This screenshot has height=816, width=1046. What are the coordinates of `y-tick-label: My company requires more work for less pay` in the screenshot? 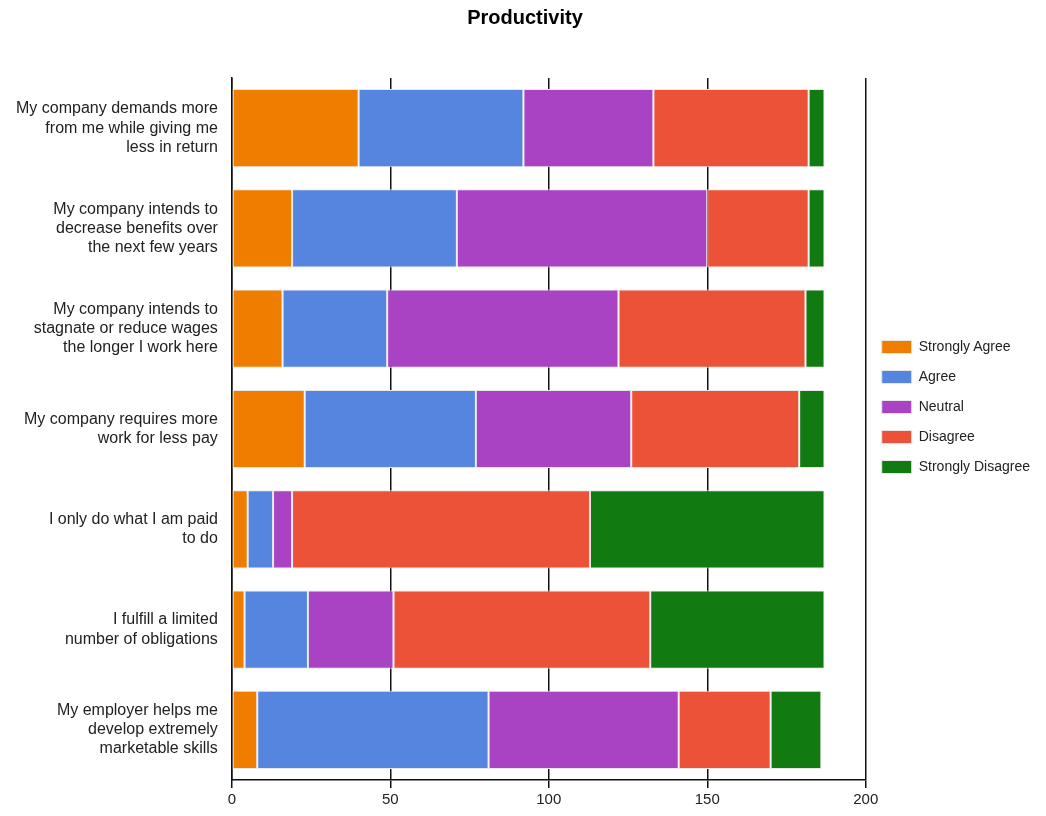 It's located at (121, 428).